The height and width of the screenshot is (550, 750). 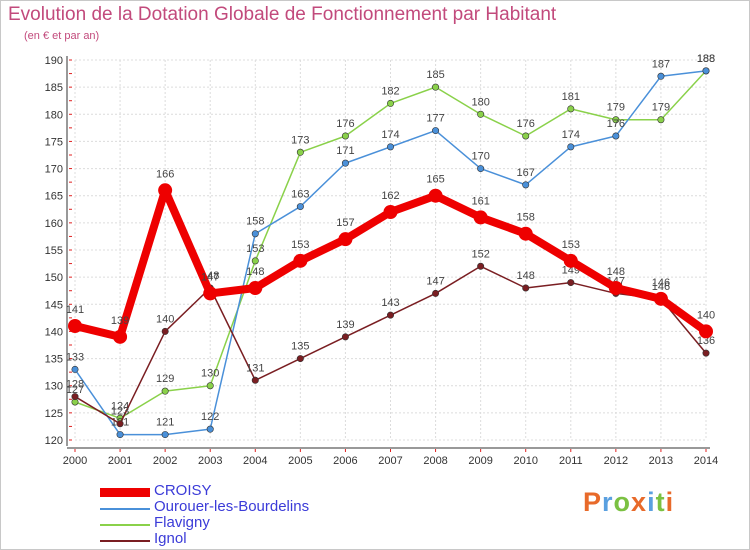 What do you see at coordinates (571, 97) in the screenshot?
I see `data-label-flavigny: 181` at bounding box center [571, 97].